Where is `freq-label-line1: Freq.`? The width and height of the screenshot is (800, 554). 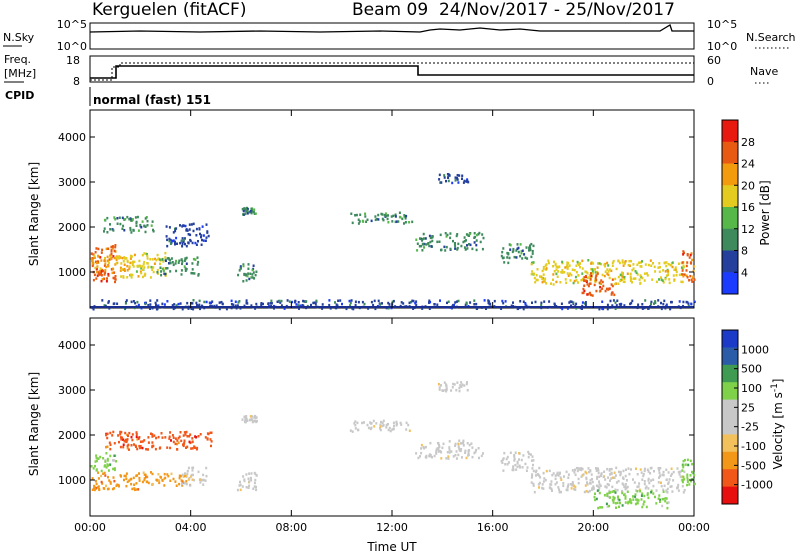
freq-label-line1: Freq. is located at coordinates (17, 59).